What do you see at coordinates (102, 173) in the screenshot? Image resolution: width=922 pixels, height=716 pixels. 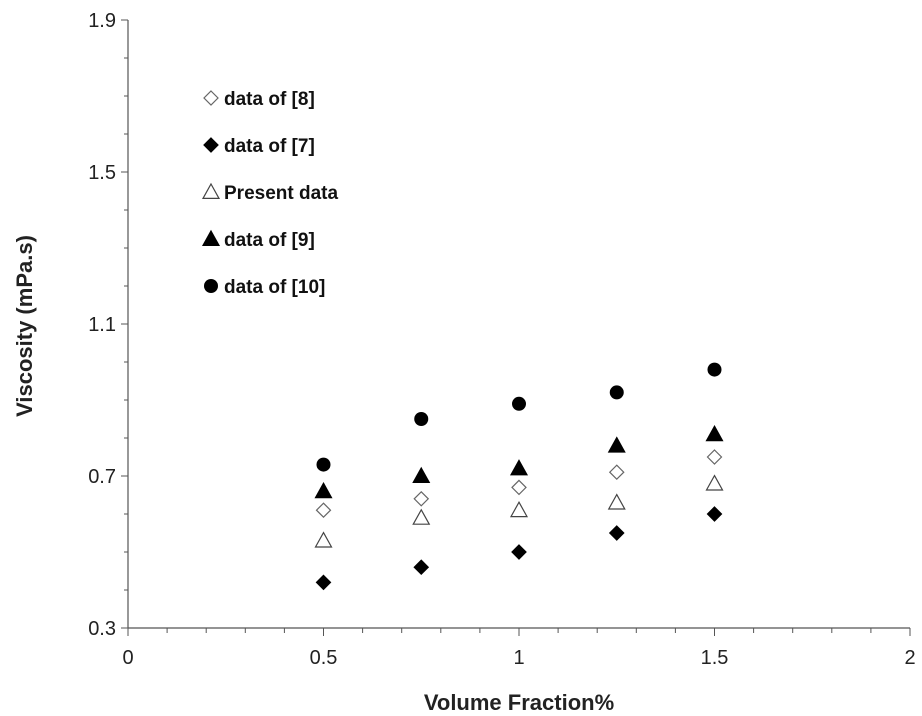 I see `y-tick-label: 1.5` at bounding box center [102, 173].